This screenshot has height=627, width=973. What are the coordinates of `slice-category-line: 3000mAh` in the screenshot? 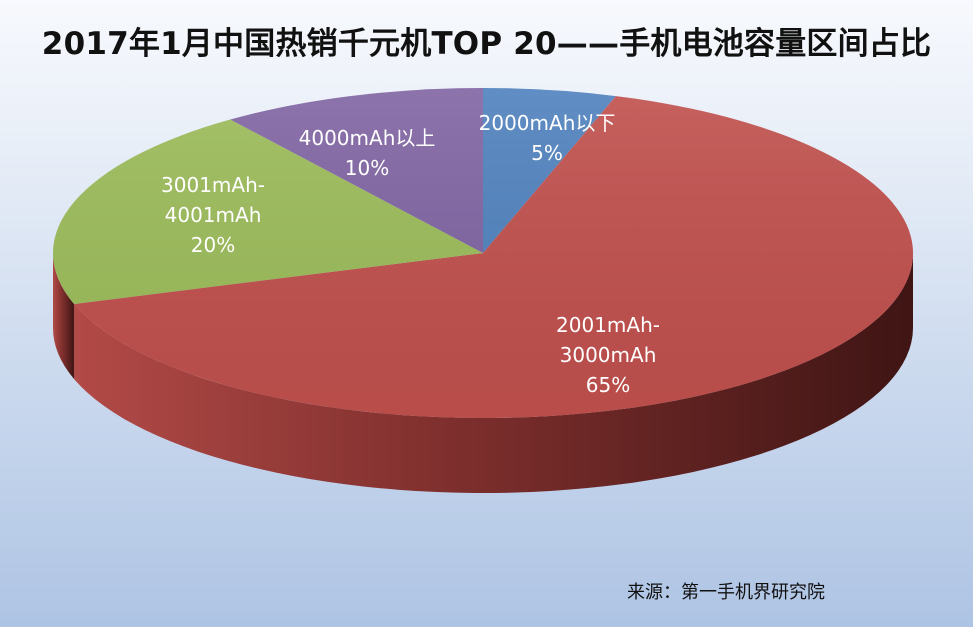 It's located at (608, 355).